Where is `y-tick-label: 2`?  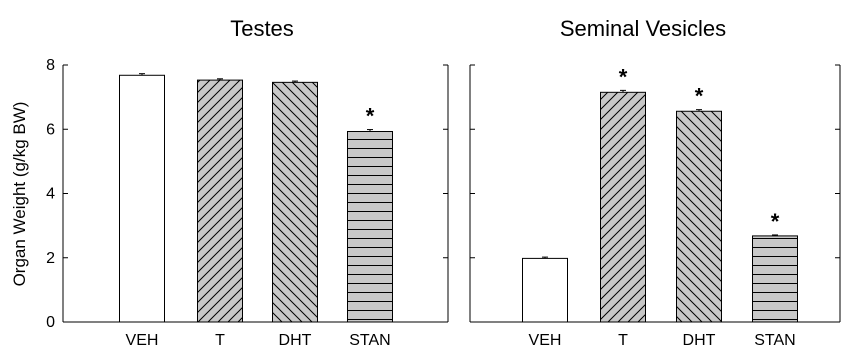
y-tick-label: 2 is located at coordinates (50, 258).